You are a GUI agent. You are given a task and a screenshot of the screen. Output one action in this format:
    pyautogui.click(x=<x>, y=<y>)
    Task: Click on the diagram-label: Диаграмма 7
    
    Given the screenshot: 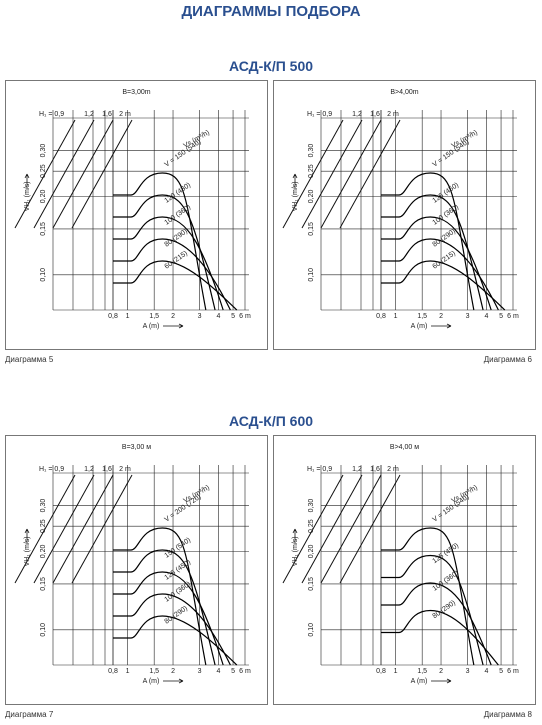 What is the action you would take?
    pyautogui.click(x=29, y=714)
    